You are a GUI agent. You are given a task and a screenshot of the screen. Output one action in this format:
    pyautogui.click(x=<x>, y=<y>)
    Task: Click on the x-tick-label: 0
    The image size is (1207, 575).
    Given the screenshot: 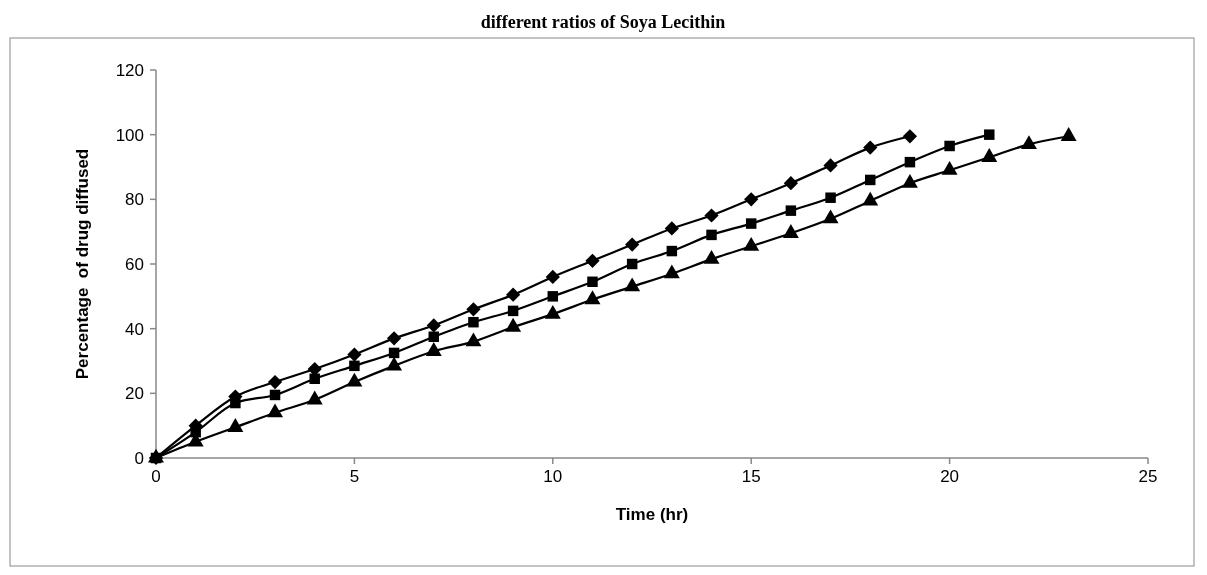 What is the action you would take?
    pyautogui.click(x=156, y=476)
    